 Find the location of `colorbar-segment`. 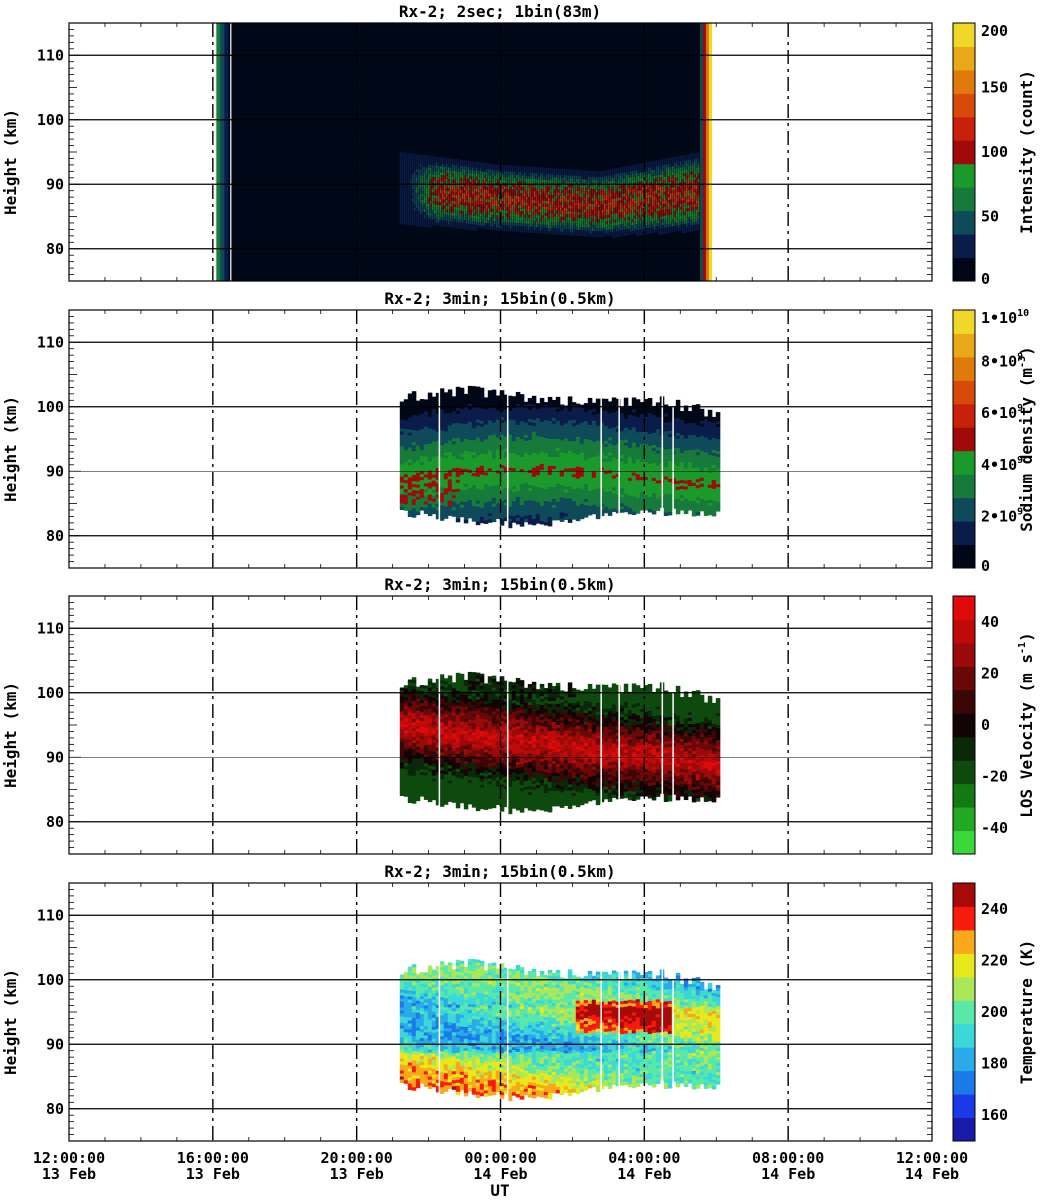

colorbar-segment is located at coordinates (964, 269).